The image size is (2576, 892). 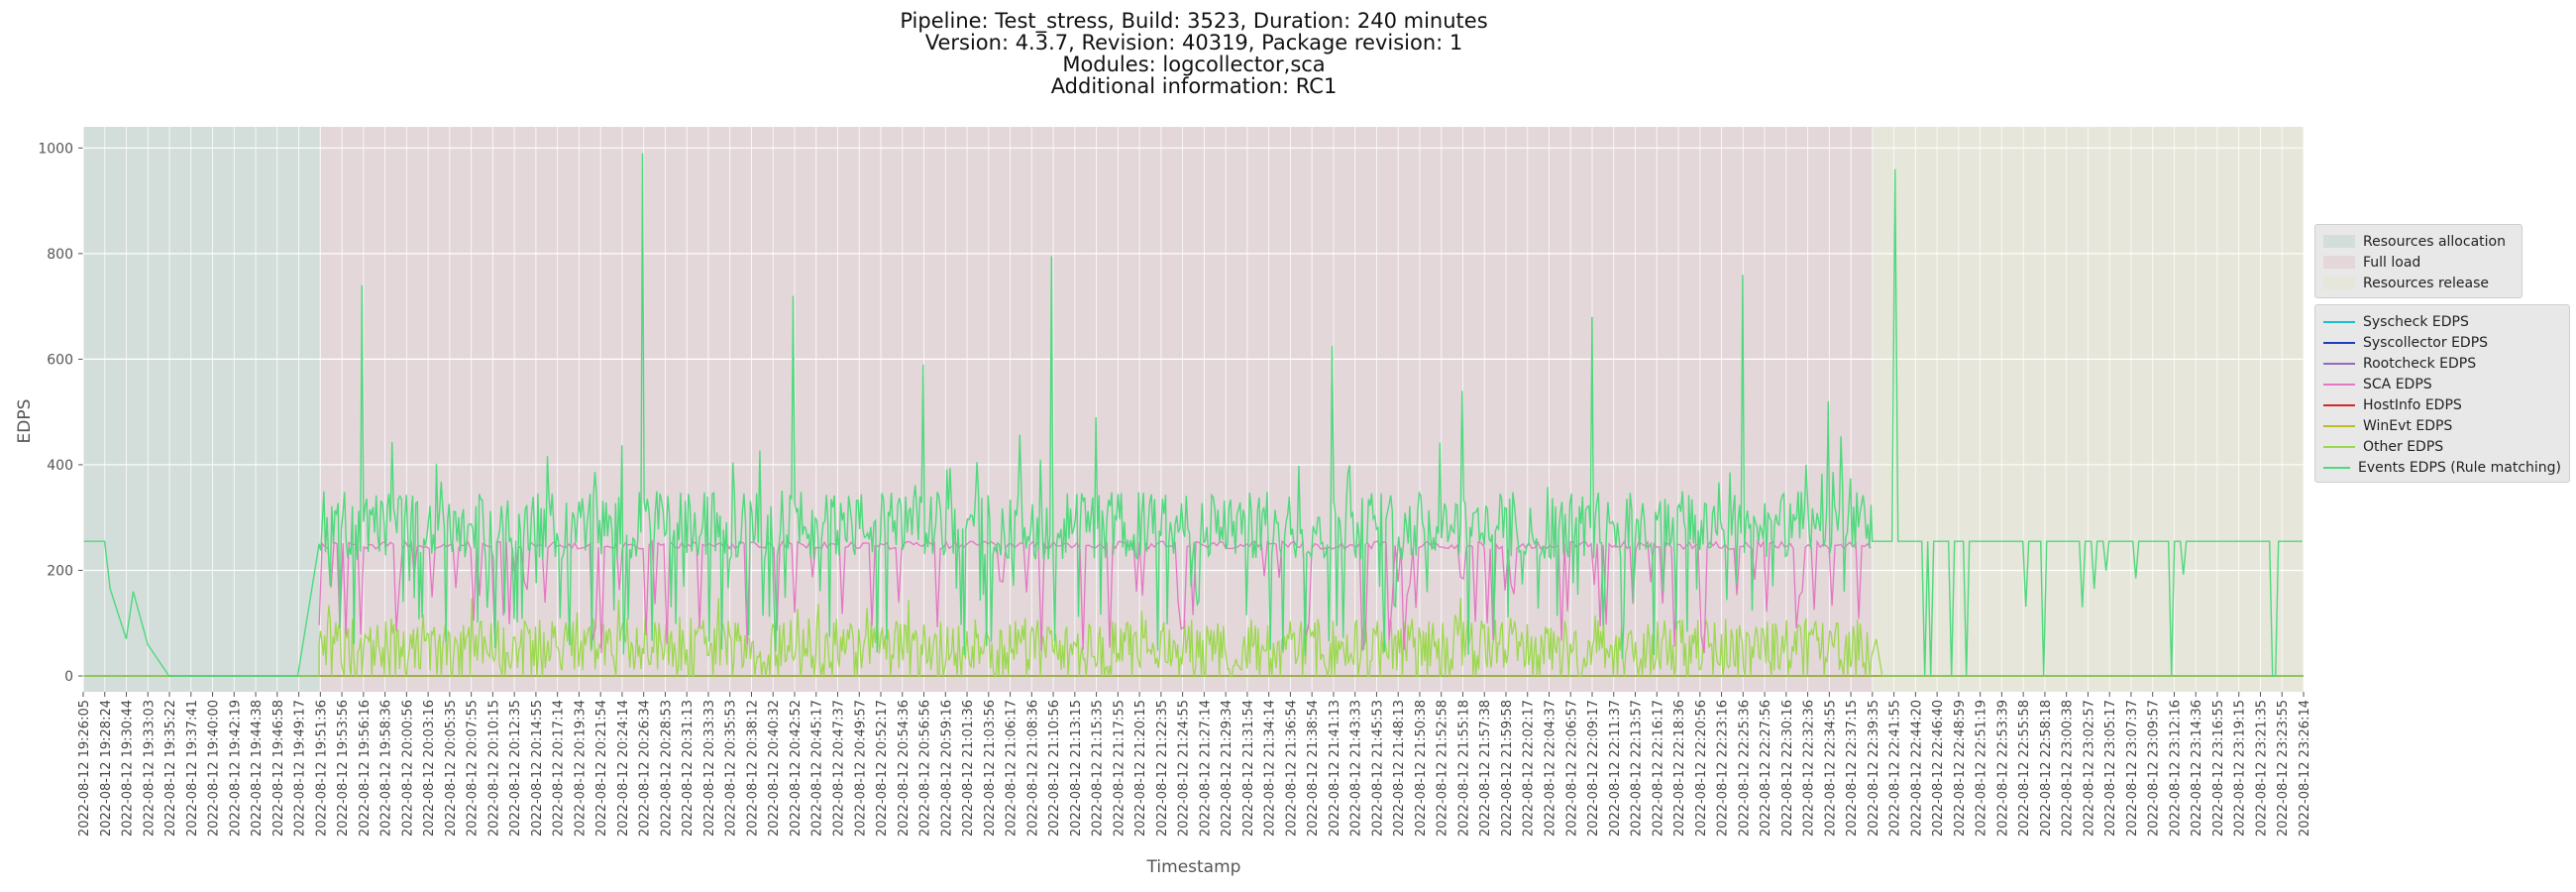 What do you see at coordinates (515, 768) in the screenshot?
I see `x-tick-label: 2022-08-12 20:12:35` at bounding box center [515, 768].